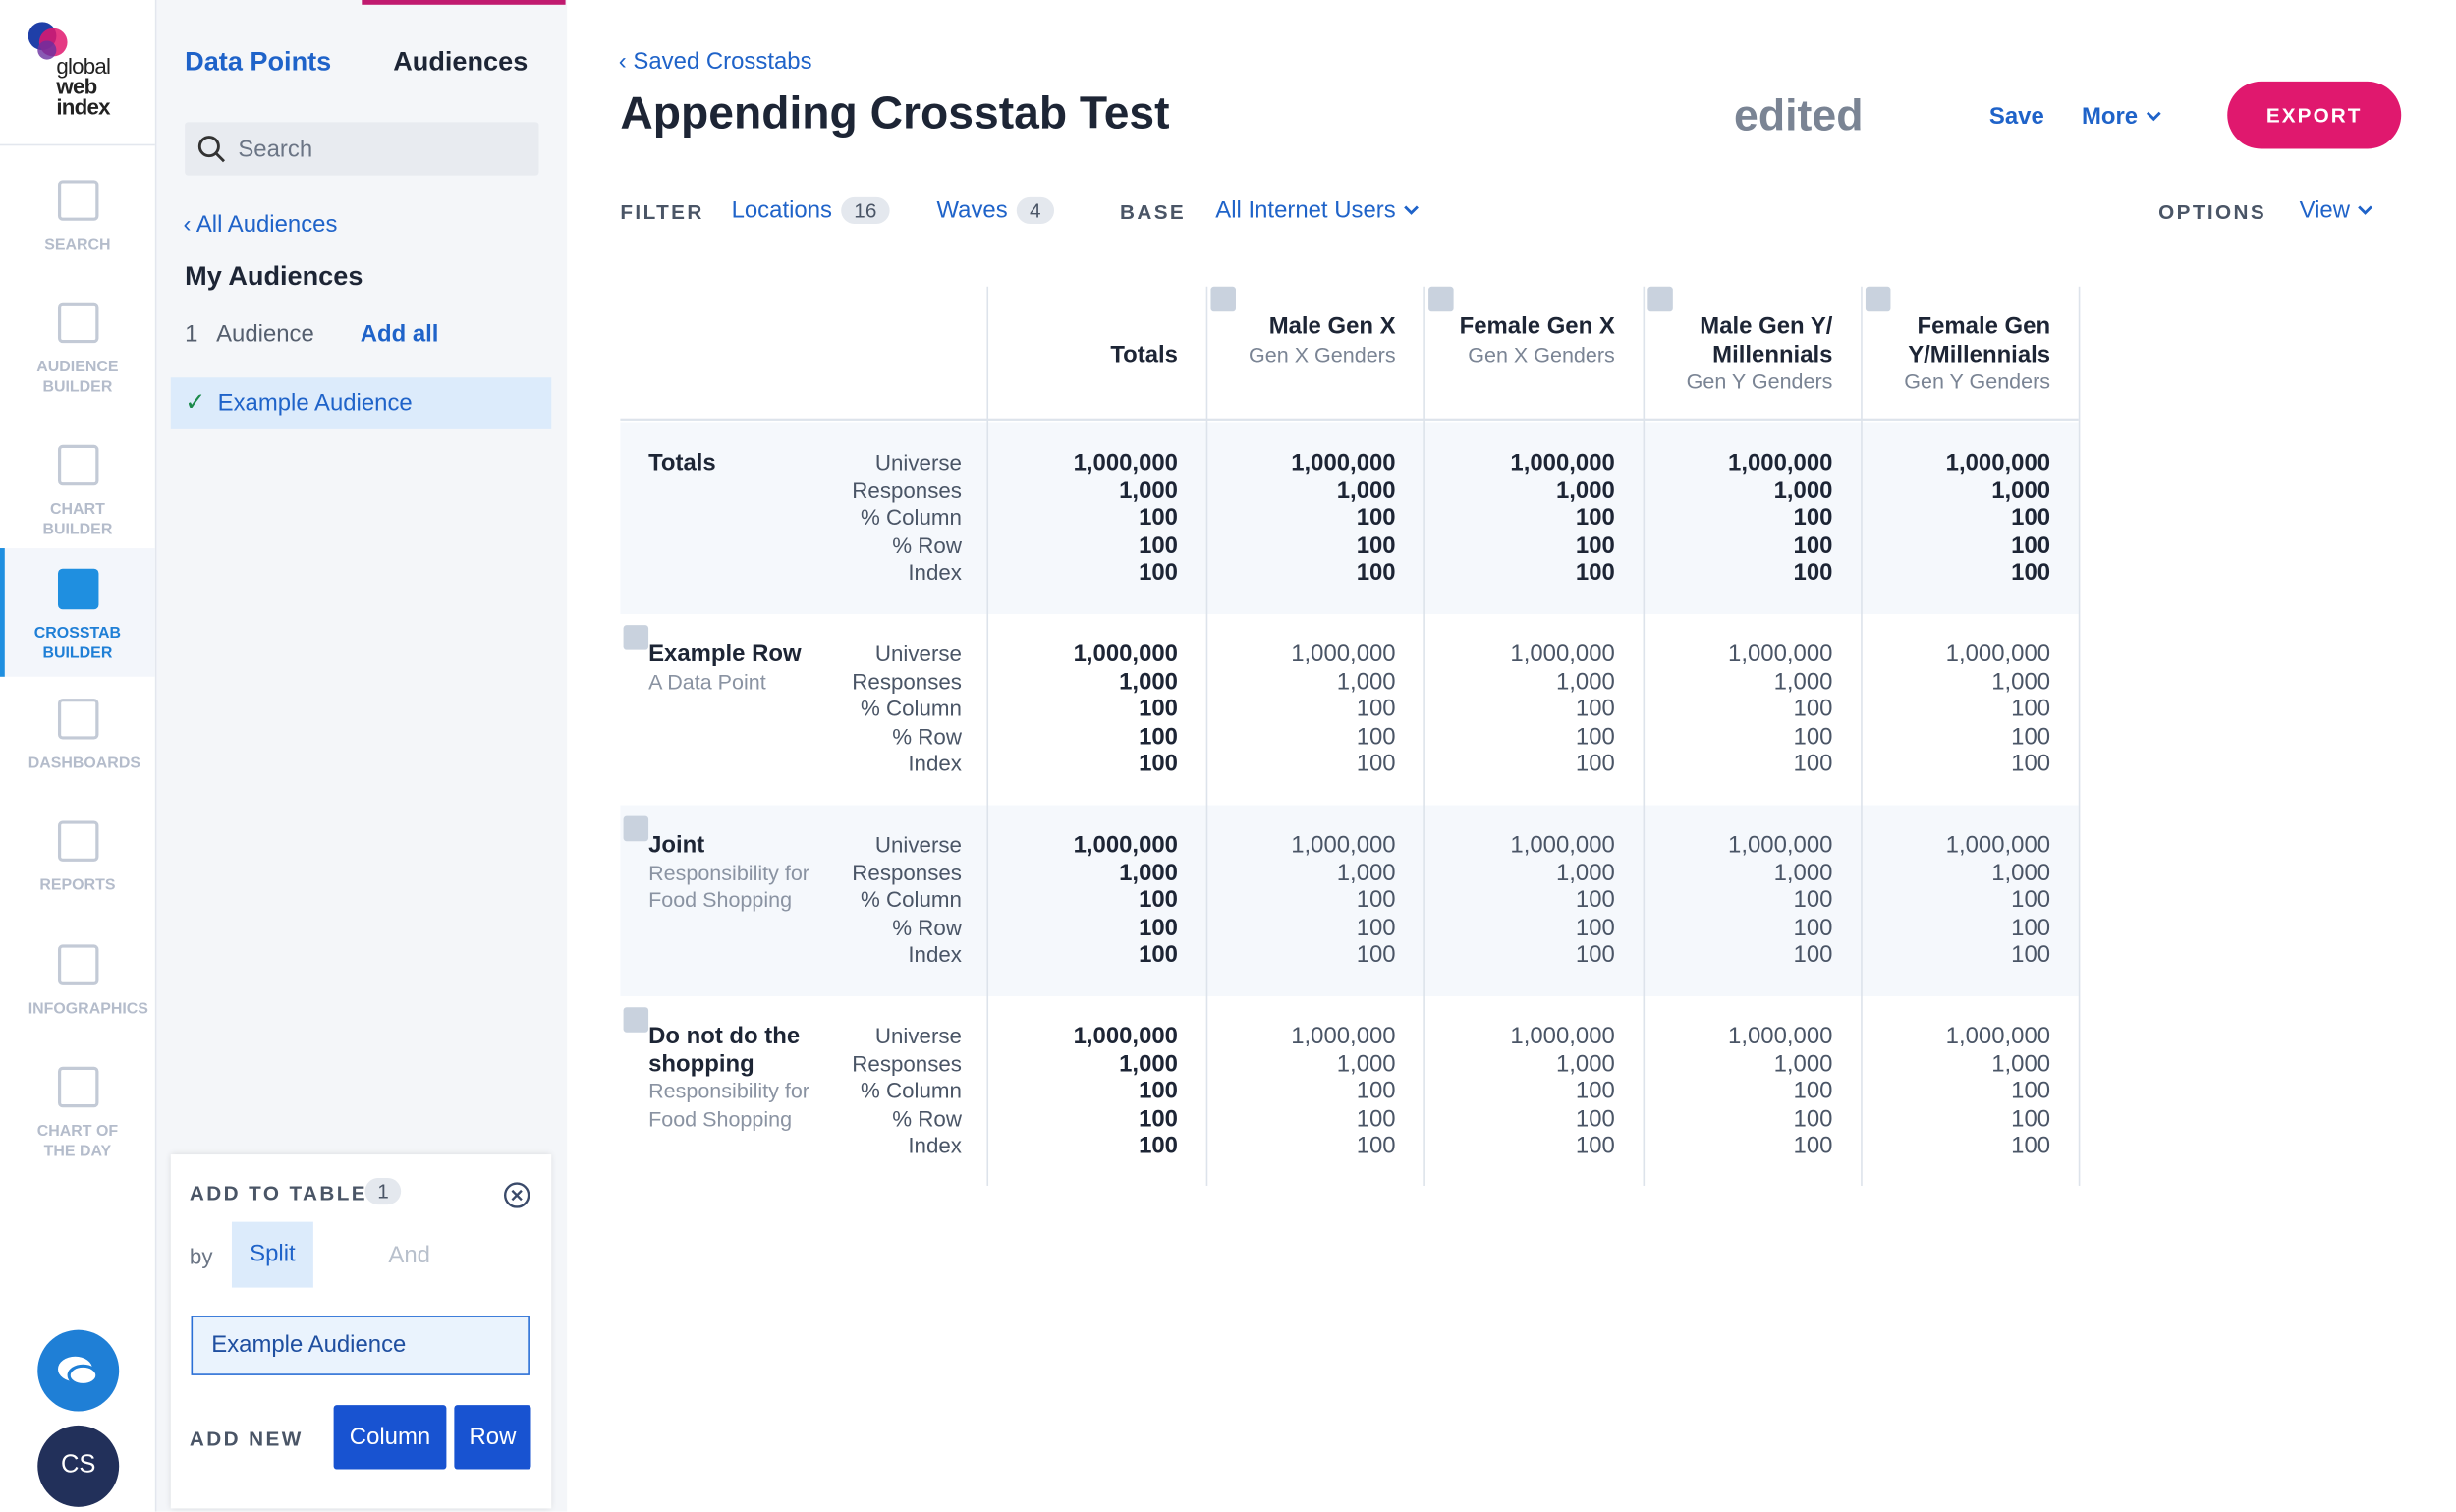 Image resolution: width=2456 pixels, height=1512 pixels. I want to click on close, so click(517, 1195).